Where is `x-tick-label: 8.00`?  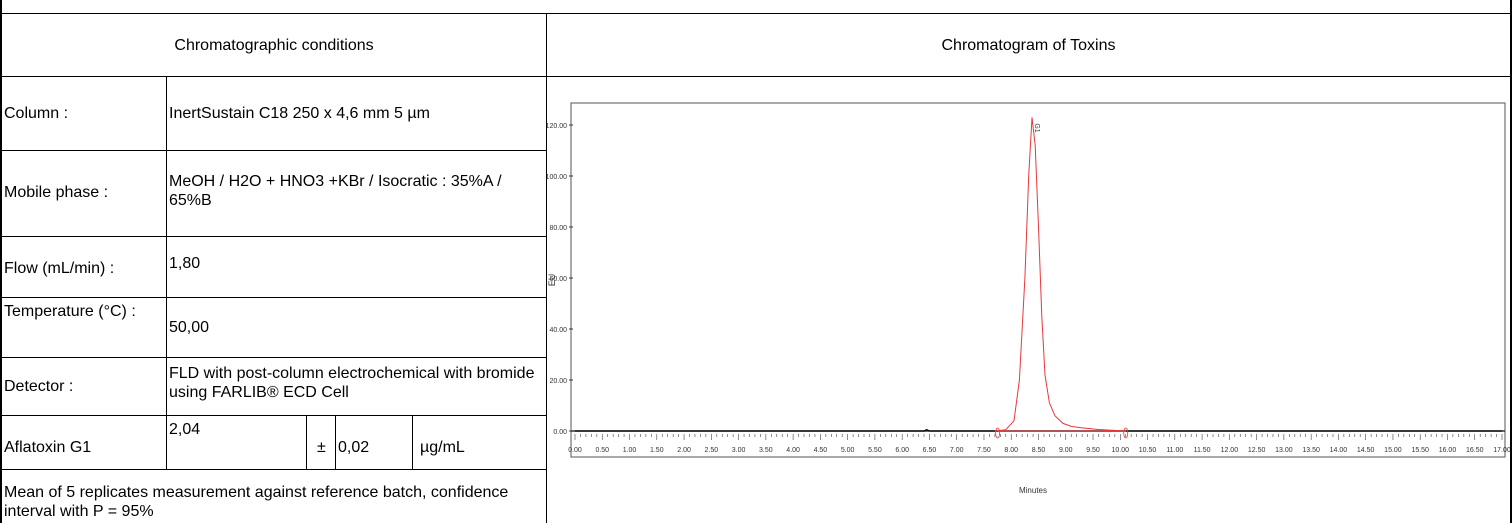
x-tick-label: 8.00 is located at coordinates (1011, 450).